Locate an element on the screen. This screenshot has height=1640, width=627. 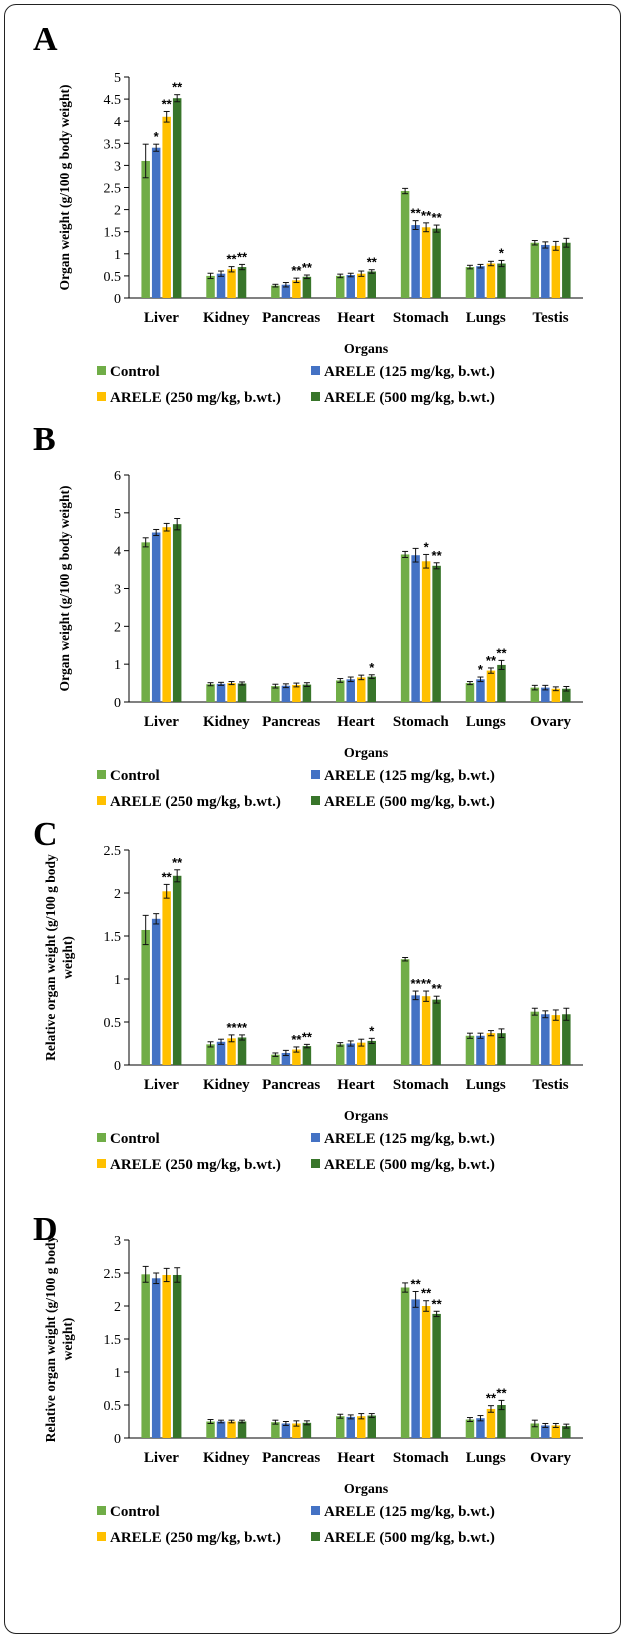
y-axis-title: weight) is located at coordinates (67, 957).